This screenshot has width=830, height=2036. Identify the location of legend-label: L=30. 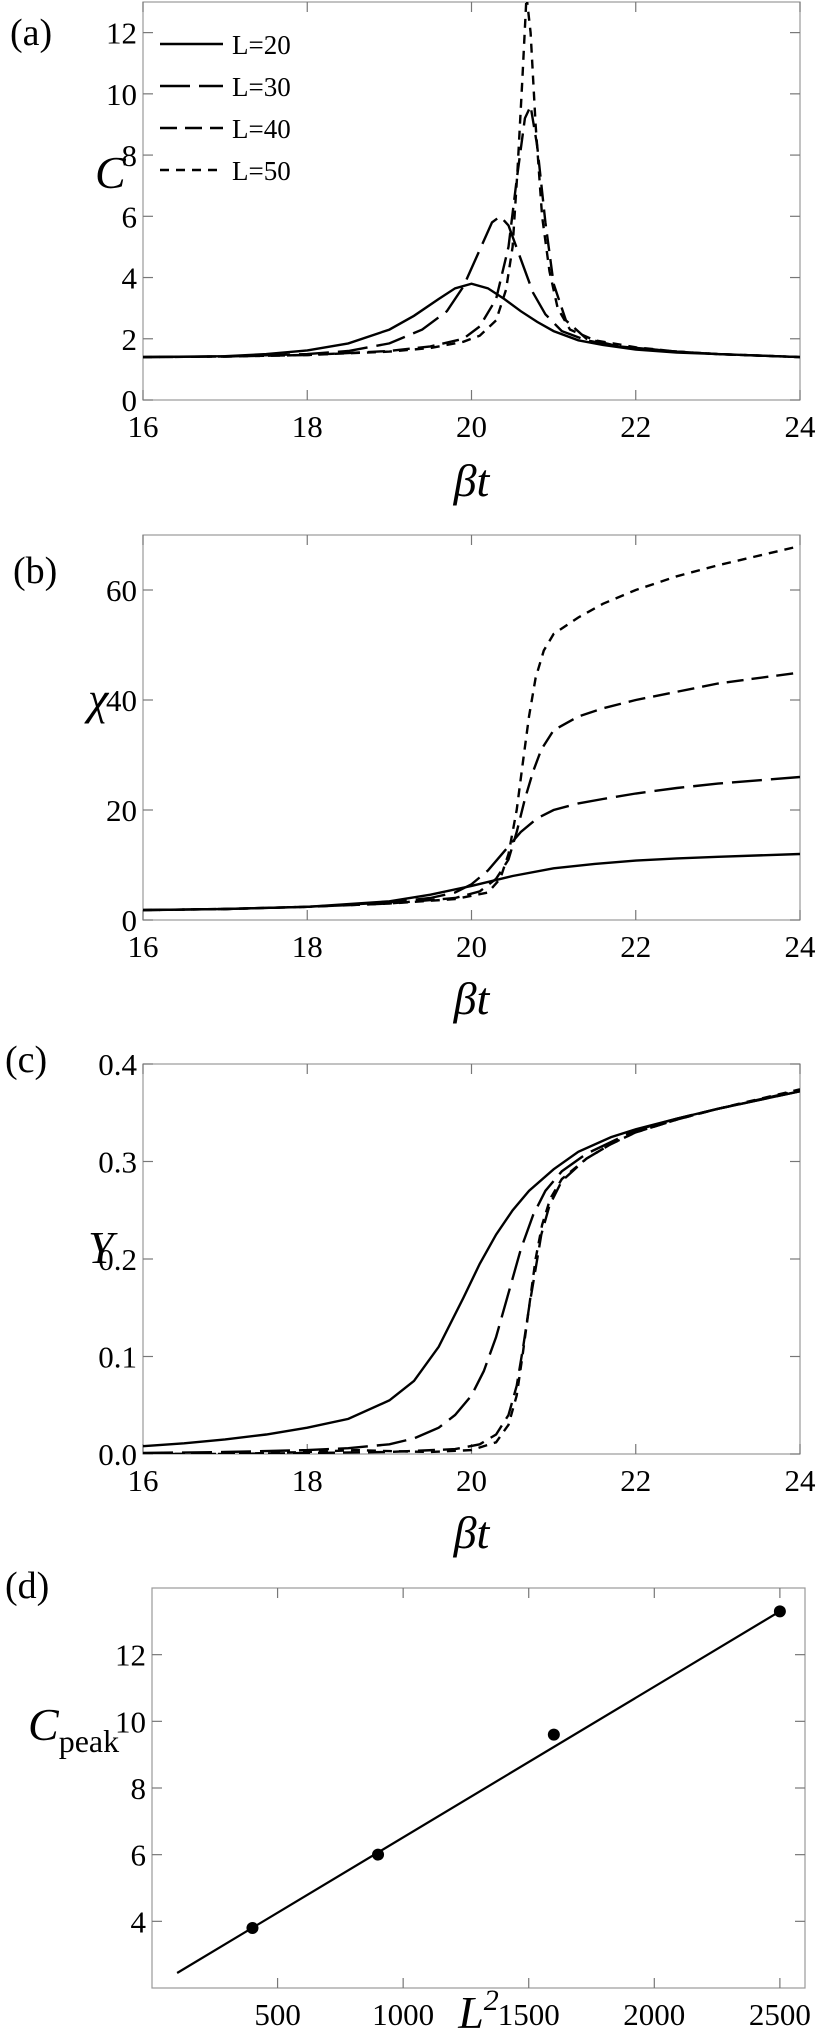
(261, 87).